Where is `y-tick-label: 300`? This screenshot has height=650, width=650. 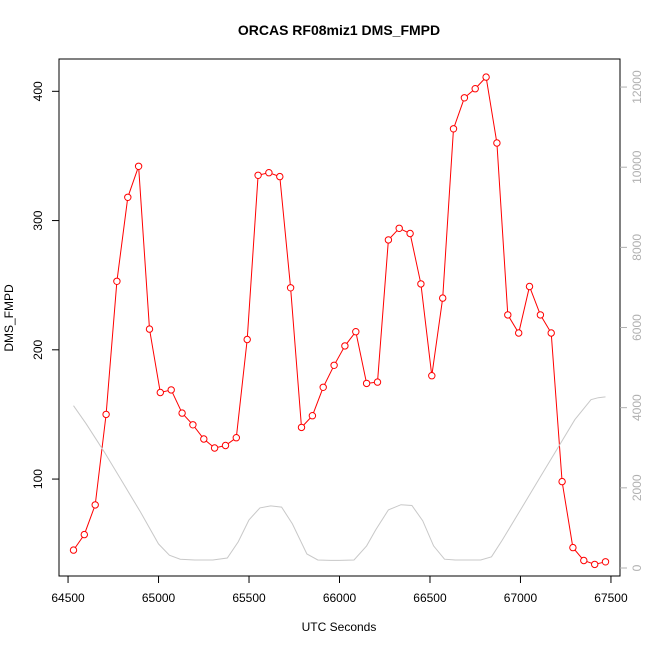
y-tick-label: 300 is located at coordinates (38, 220).